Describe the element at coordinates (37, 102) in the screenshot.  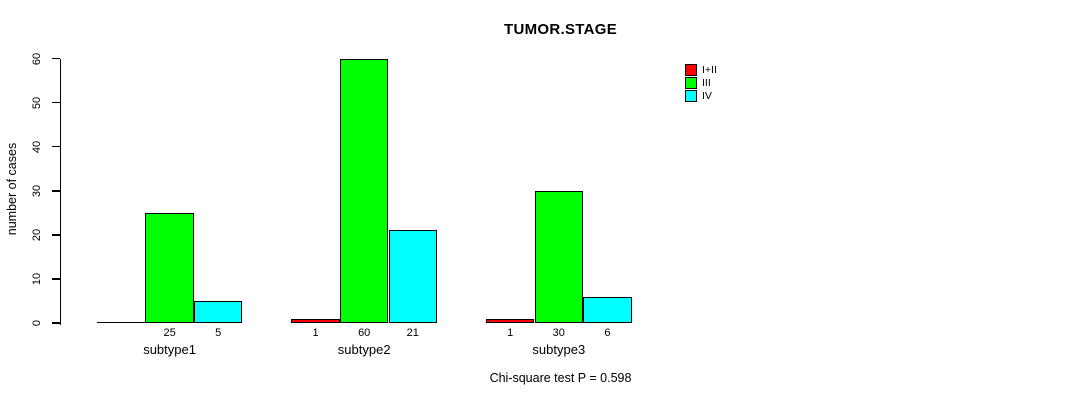
I see `y-tick-label: 50` at that location.